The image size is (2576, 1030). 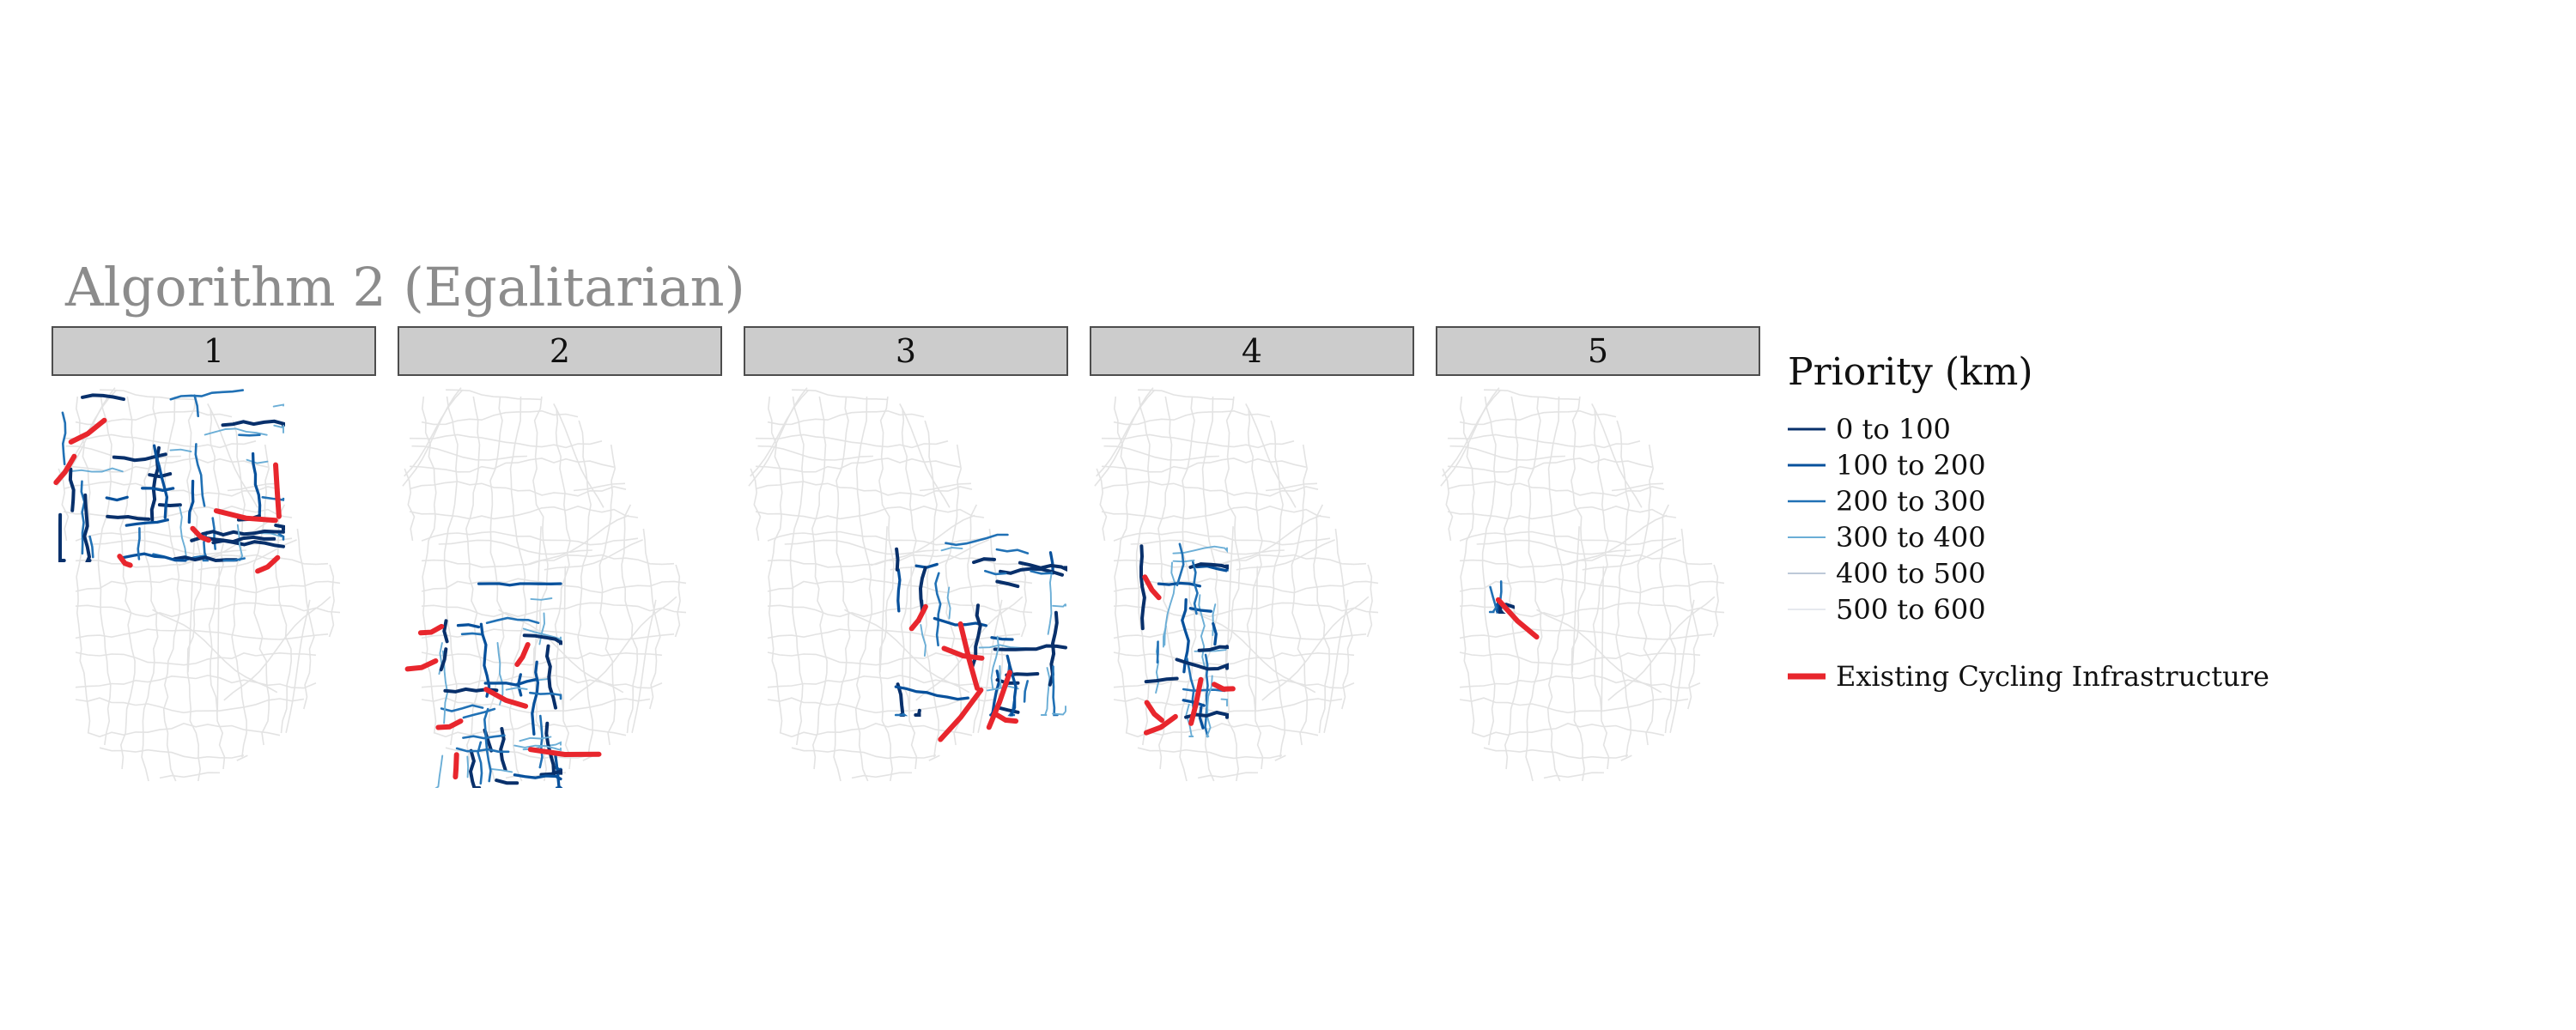 What do you see at coordinates (1598, 351) in the screenshot?
I see `facet-label-5: 5` at bounding box center [1598, 351].